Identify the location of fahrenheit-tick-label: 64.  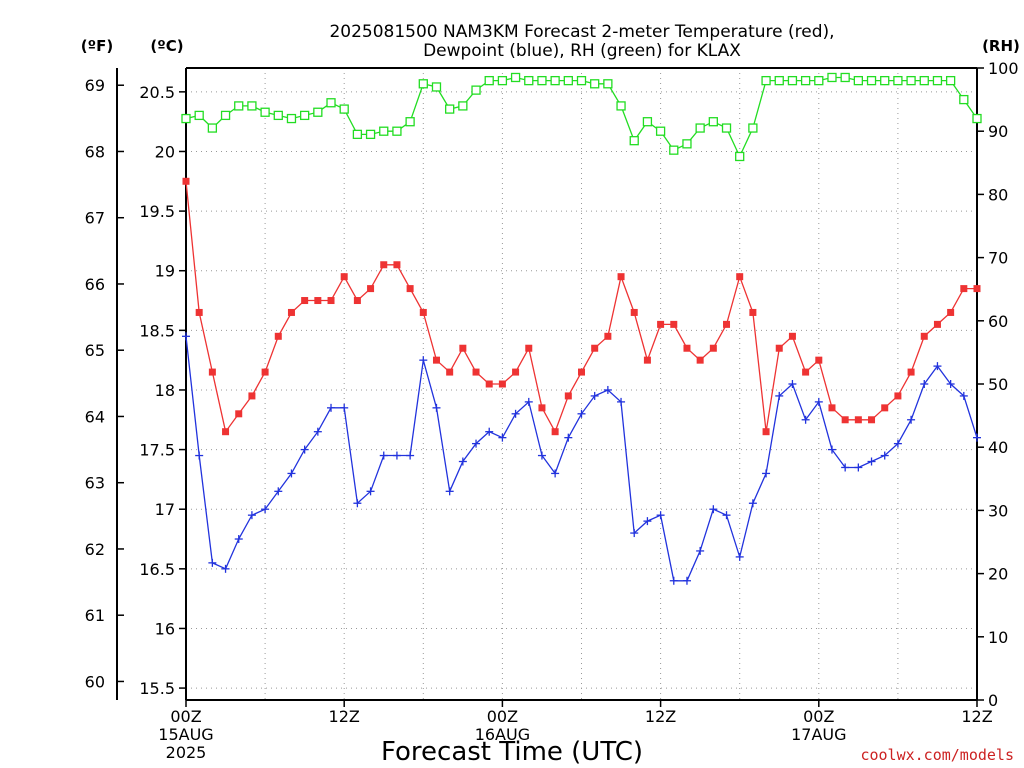
(95, 416).